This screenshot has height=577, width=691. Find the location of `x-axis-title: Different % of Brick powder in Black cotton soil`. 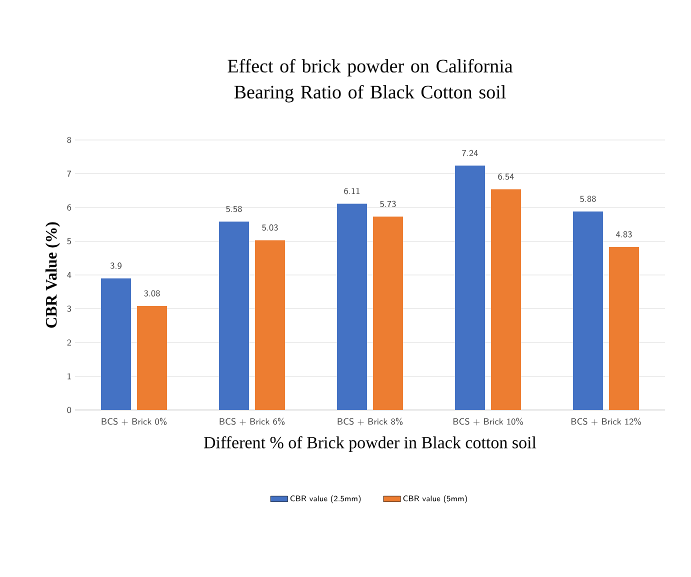

x-axis-title: Different % of Brick powder in Black cotton soil is located at coordinates (370, 444).